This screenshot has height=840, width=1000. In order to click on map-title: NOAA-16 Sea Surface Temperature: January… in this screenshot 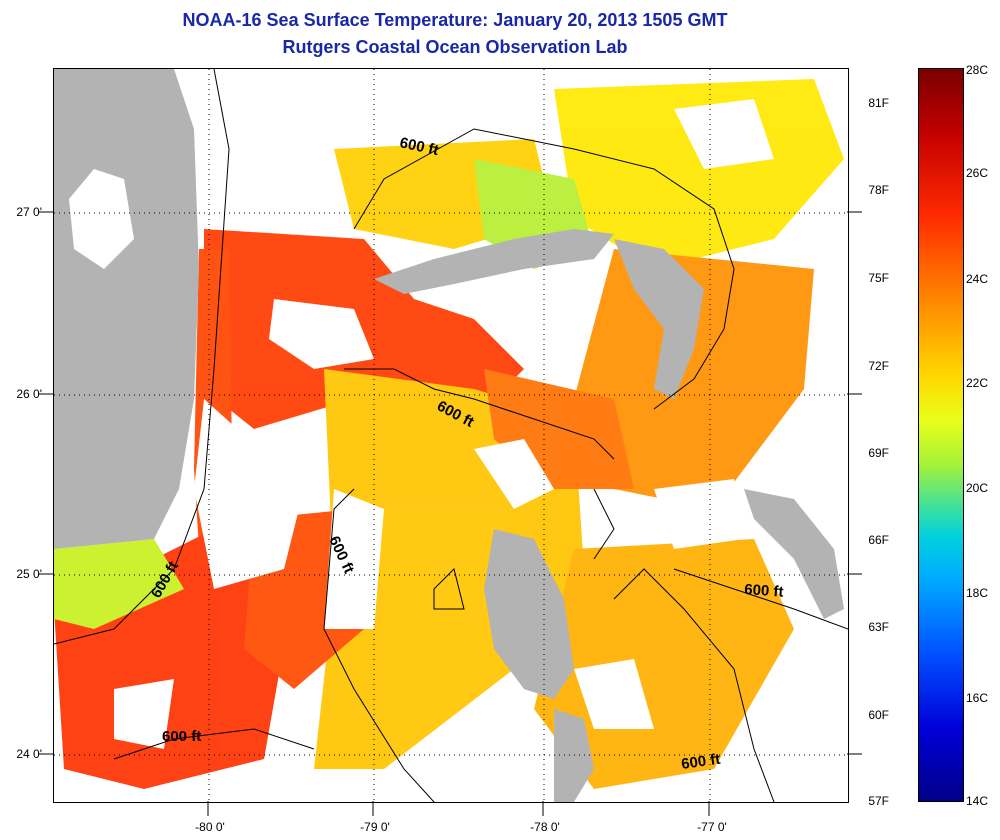, I will do `click(455, 20)`.